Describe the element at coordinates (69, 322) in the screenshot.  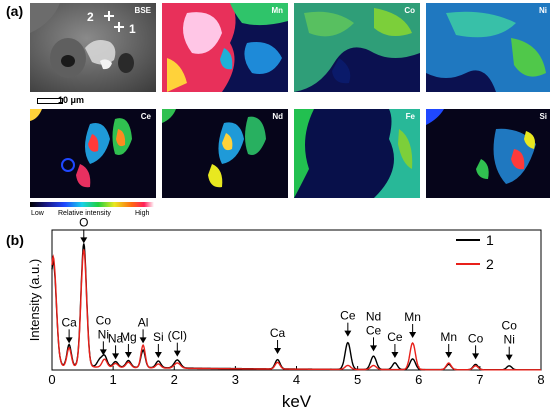
I see `peak-label-0-0: Ca` at that location.